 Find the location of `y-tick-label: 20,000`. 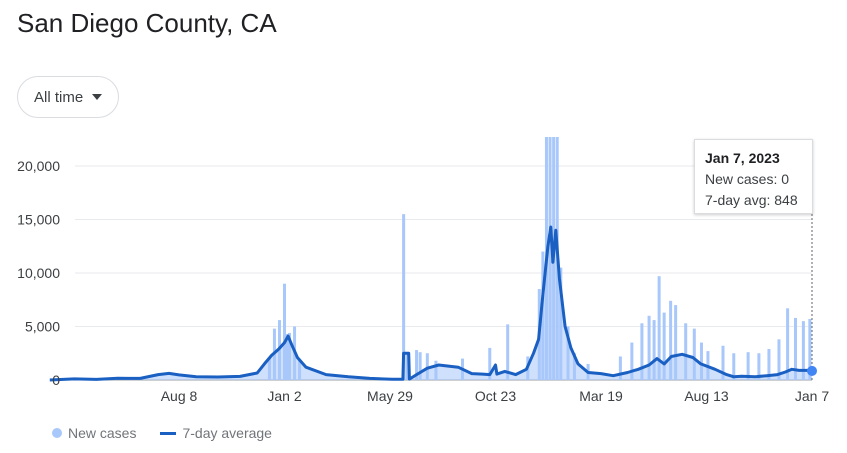

y-tick-label: 20,000 is located at coordinates (38, 166).